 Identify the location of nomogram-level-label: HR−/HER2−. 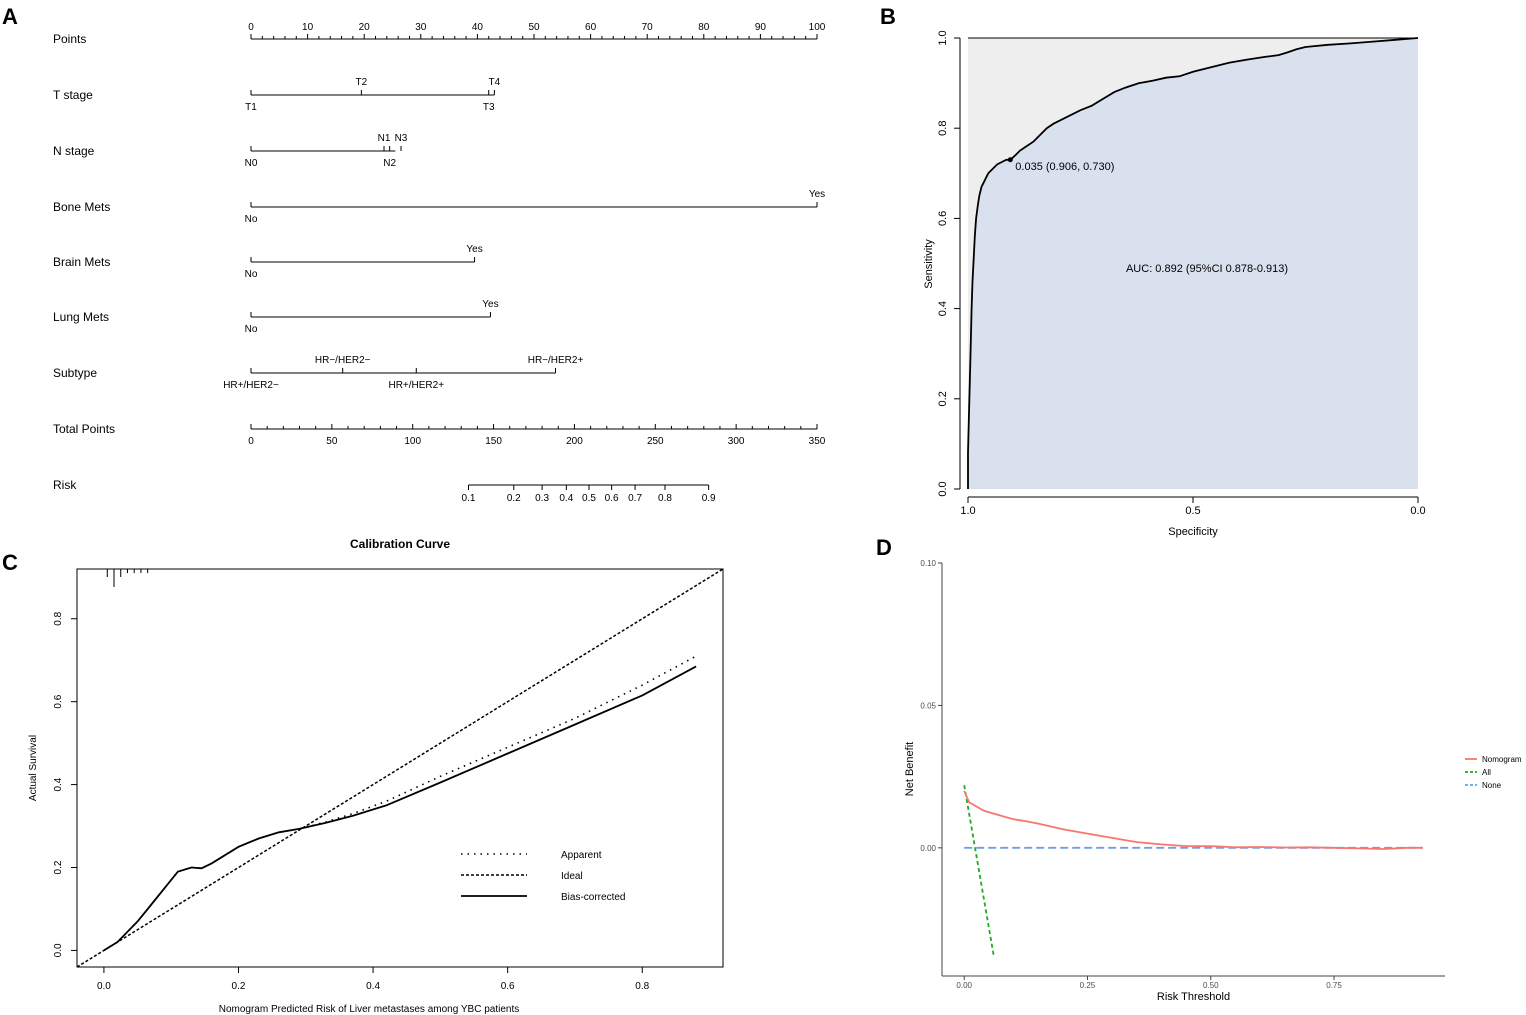
(343, 360).